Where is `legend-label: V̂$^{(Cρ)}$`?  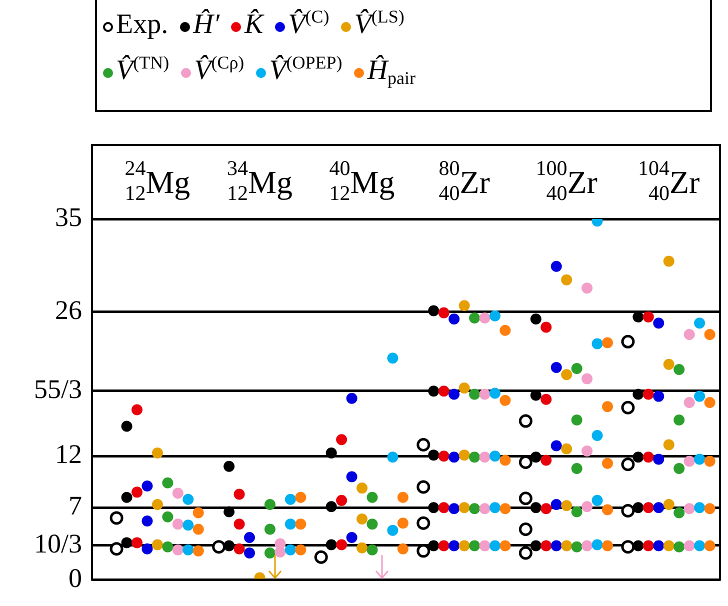 legend-label: V̂$^{(Cρ)}$ is located at coordinates (219, 69).